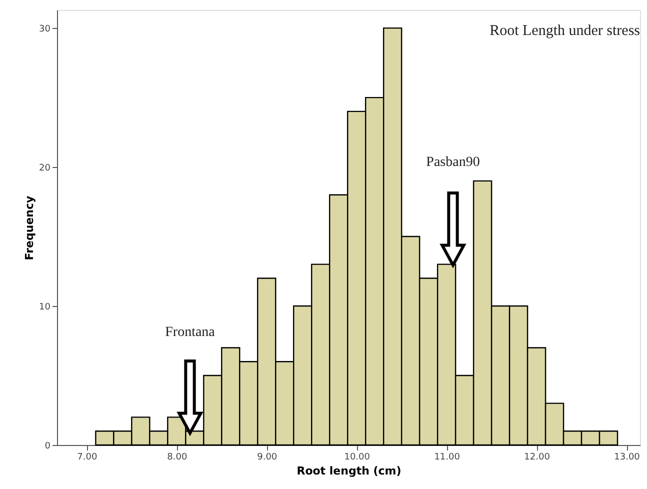 The height and width of the screenshot is (489, 647). I want to click on y-tick-label: 0, so click(47, 447).